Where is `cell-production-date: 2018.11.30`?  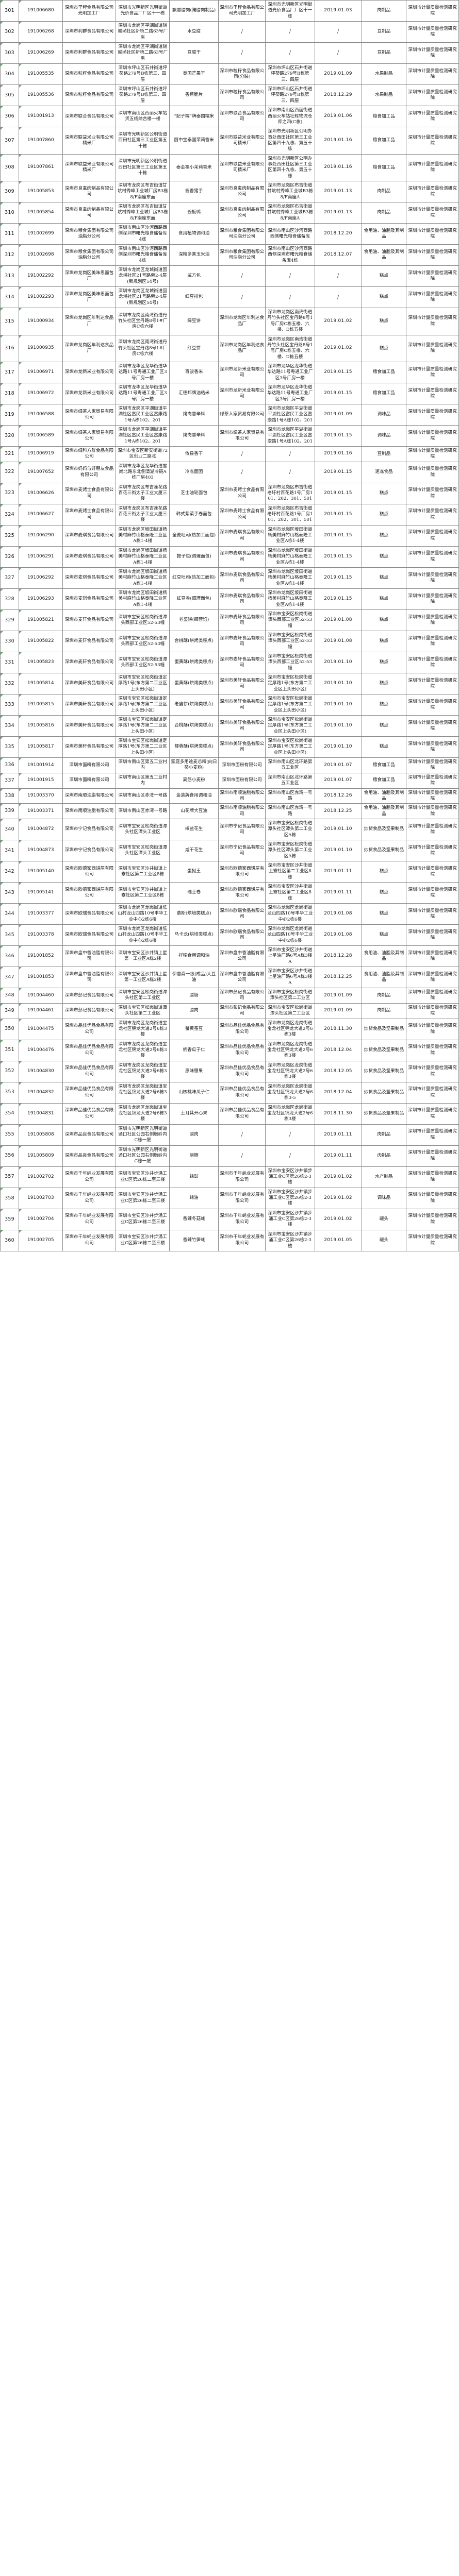
cell-production-date: 2018.11.30 is located at coordinates (338, 1029).